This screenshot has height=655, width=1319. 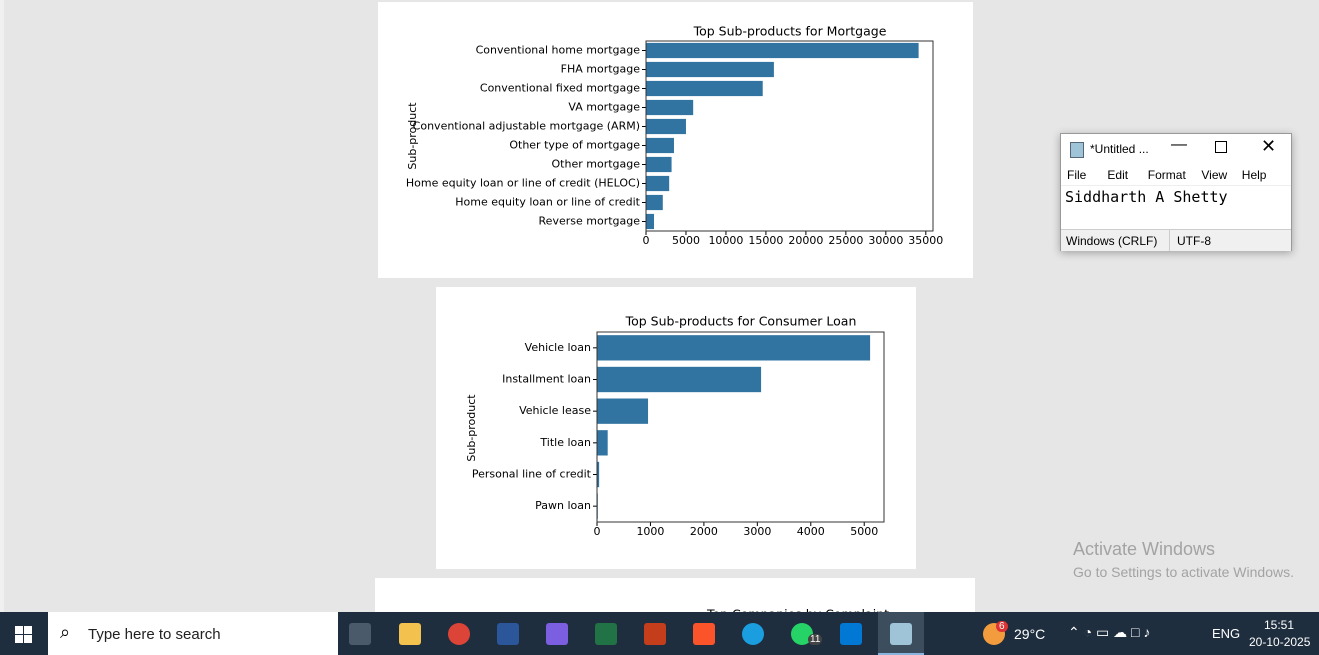 What do you see at coordinates (1221, 147) in the screenshot?
I see `maximize-button` at bounding box center [1221, 147].